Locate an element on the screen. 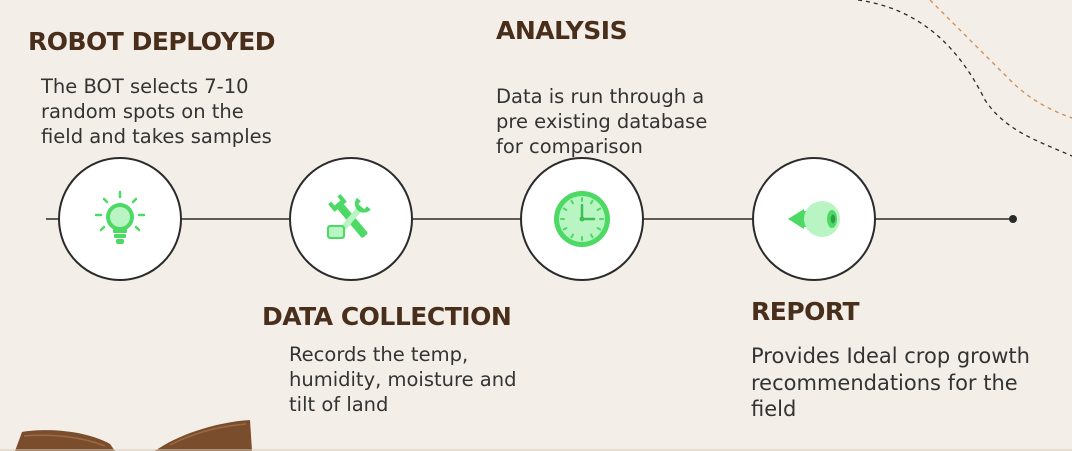 The width and height of the screenshot is (1072, 451). step-2-circle is located at coordinates (351, 219).